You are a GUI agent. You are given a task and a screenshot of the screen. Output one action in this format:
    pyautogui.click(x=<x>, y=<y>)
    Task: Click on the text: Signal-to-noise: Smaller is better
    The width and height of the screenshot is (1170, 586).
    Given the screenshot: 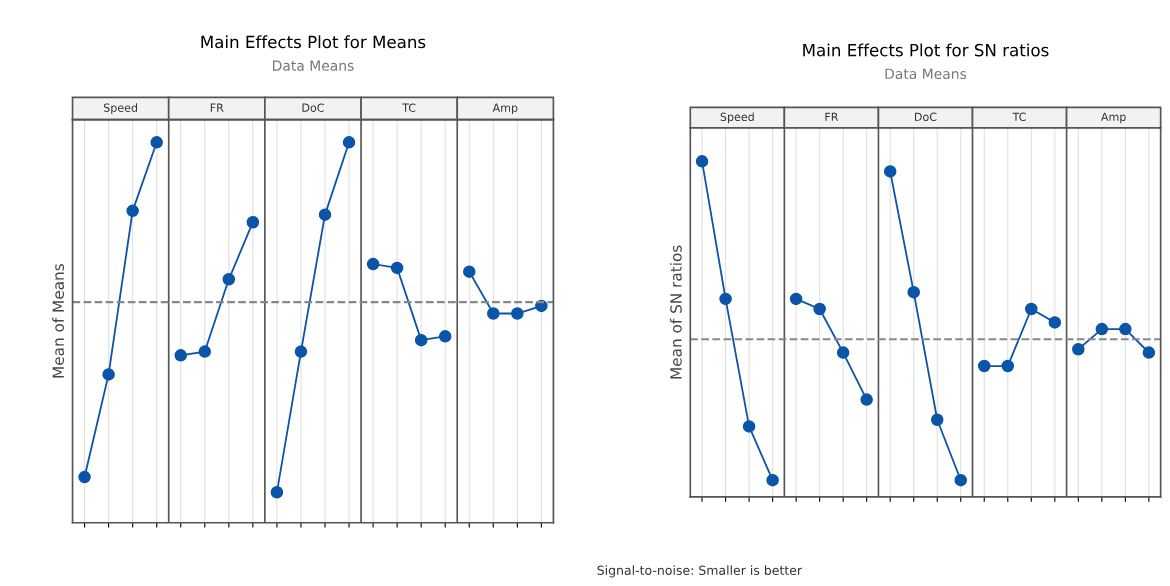 What is the action you would take?
    pyautogui.click(x=700, y=571)
    